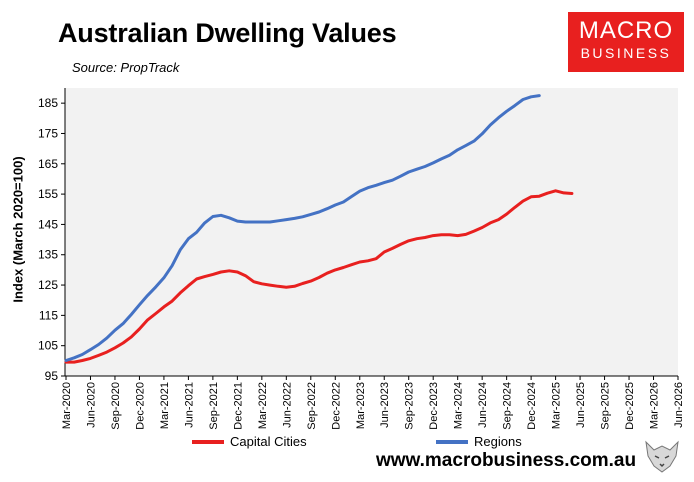  Describe the element at coordinates (263, 405) in the screenshot. I see `x-tick-label: Mar-2022` at that location.